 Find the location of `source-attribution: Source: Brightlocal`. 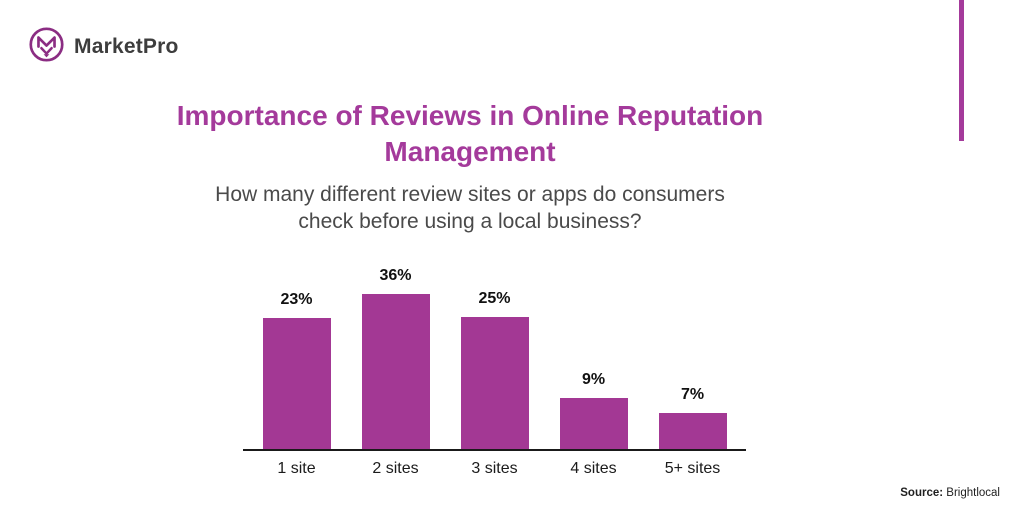

source-attribution: Source: Brightlocal is located at coordinates (950, 493).